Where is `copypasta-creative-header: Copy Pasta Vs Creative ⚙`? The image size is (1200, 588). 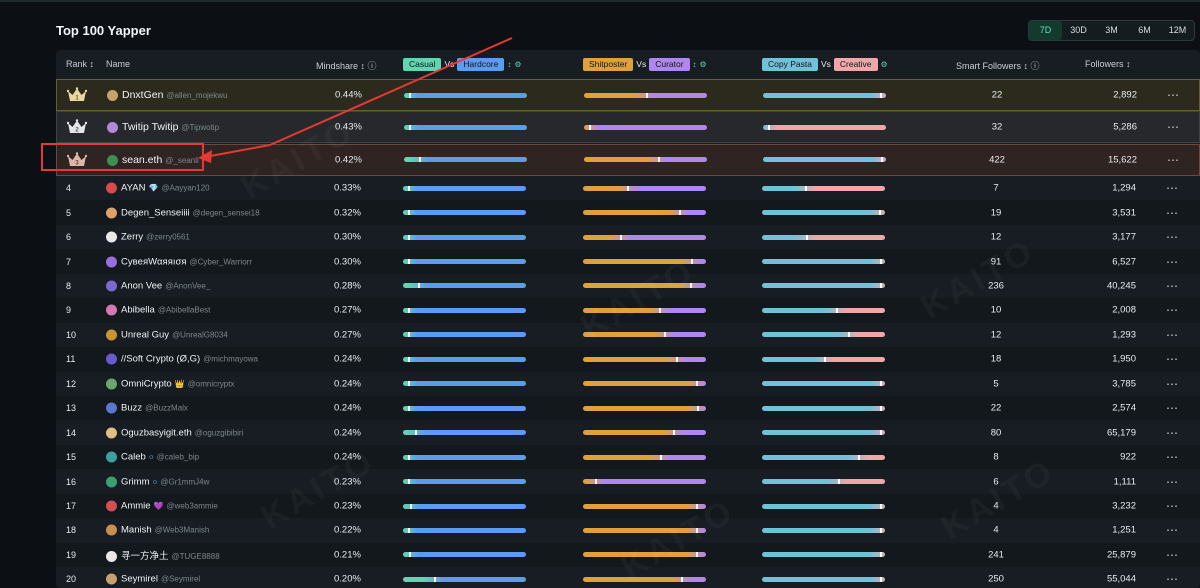 copypasta-creative-header: Copy Pasta Vs Creative ⚙ is located at coordinates (825, 64).